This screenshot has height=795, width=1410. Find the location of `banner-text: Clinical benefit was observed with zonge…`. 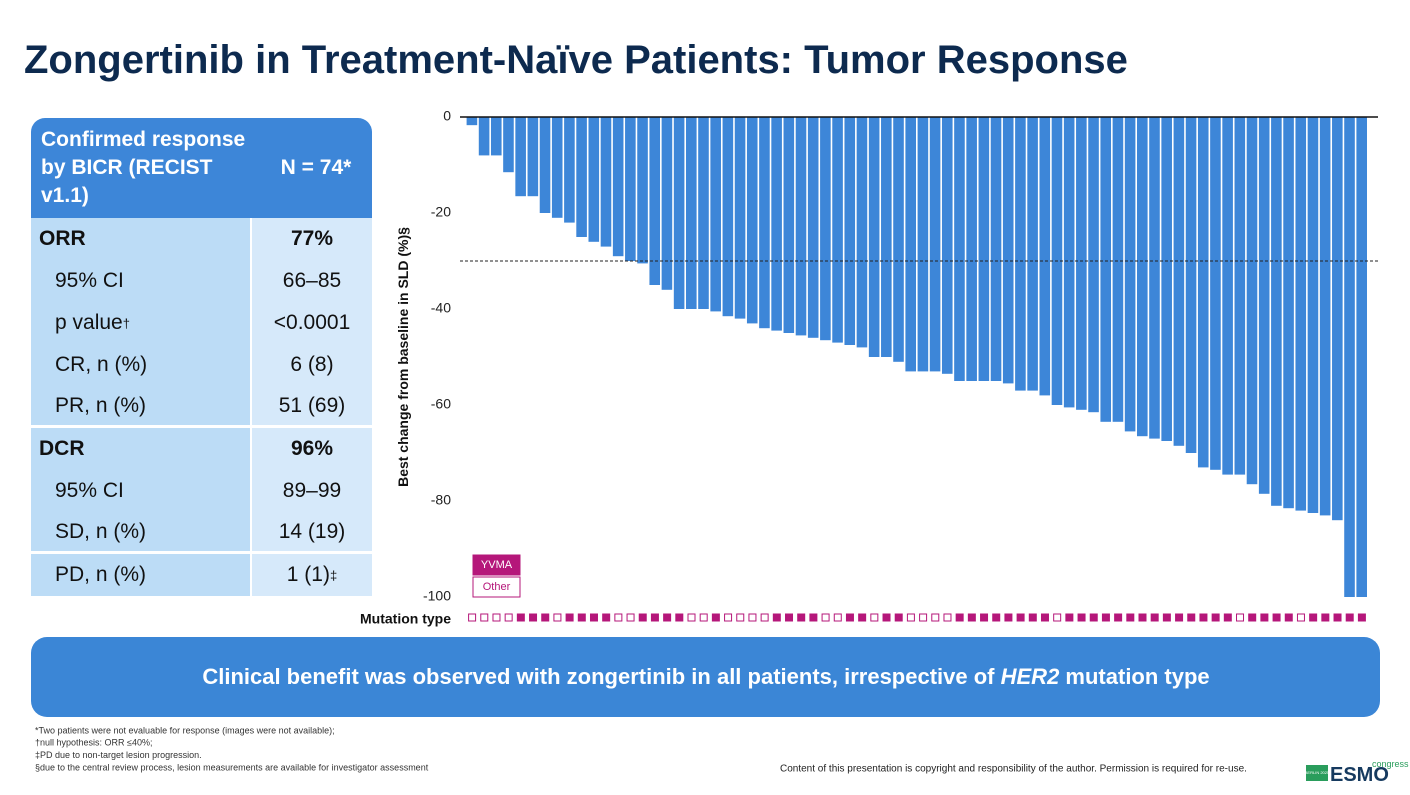

banner-text: Clinical benefit was observed with zonge… is located at coordinates (705, 676).